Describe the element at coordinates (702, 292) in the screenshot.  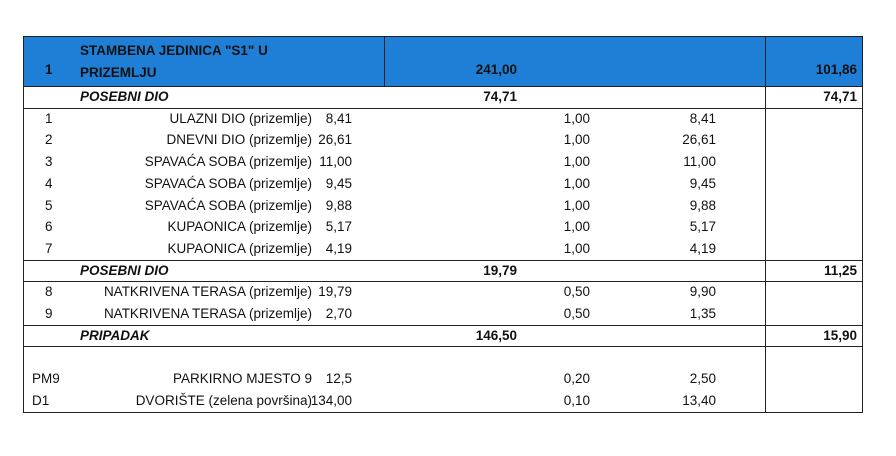
I see `row-weighted: 9,90` at that location.